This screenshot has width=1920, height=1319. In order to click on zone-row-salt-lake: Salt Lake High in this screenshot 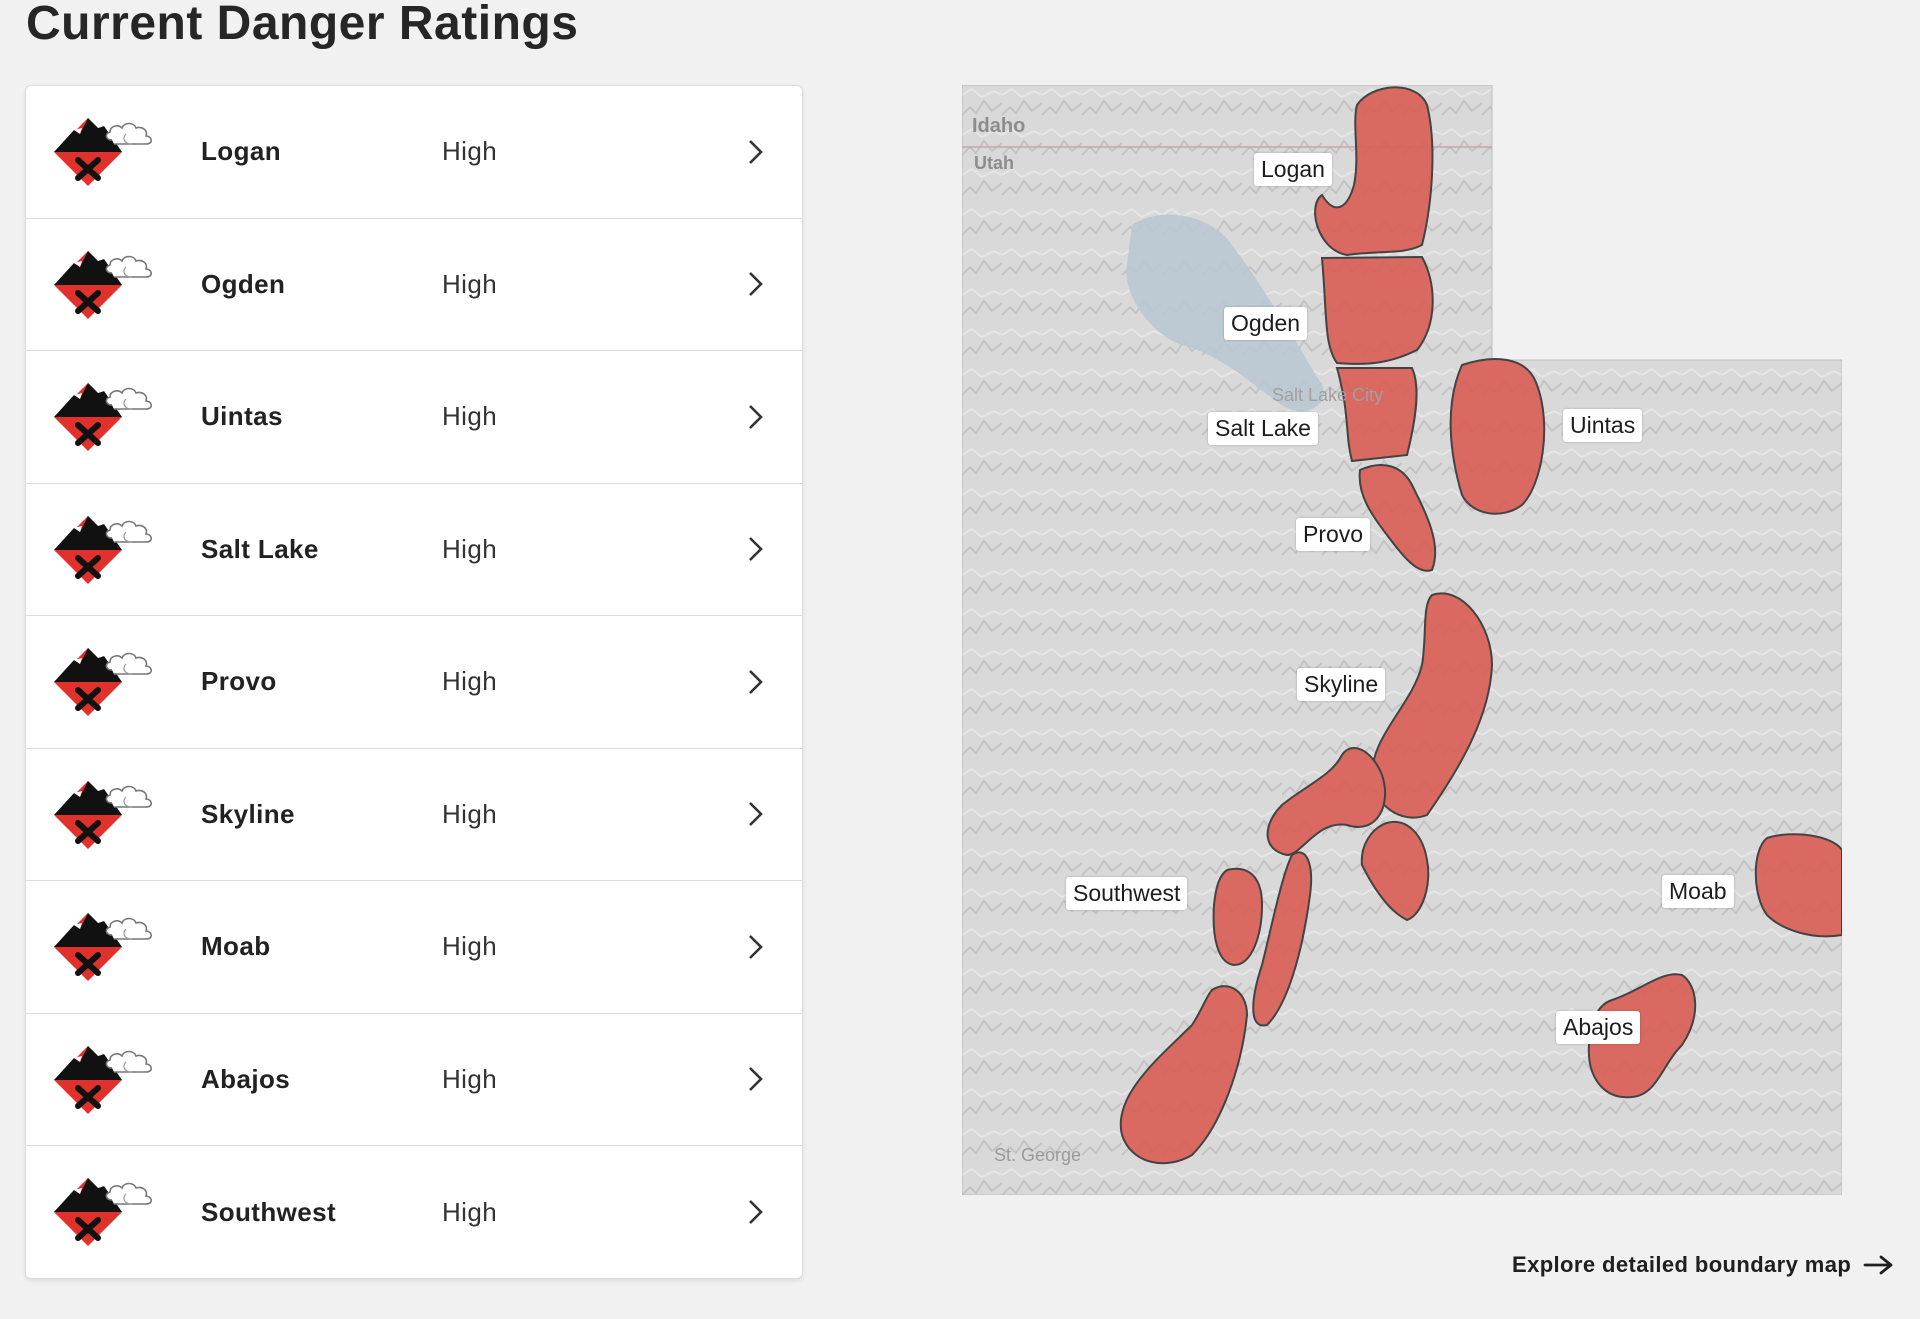, I will do `click(414, 550)`.